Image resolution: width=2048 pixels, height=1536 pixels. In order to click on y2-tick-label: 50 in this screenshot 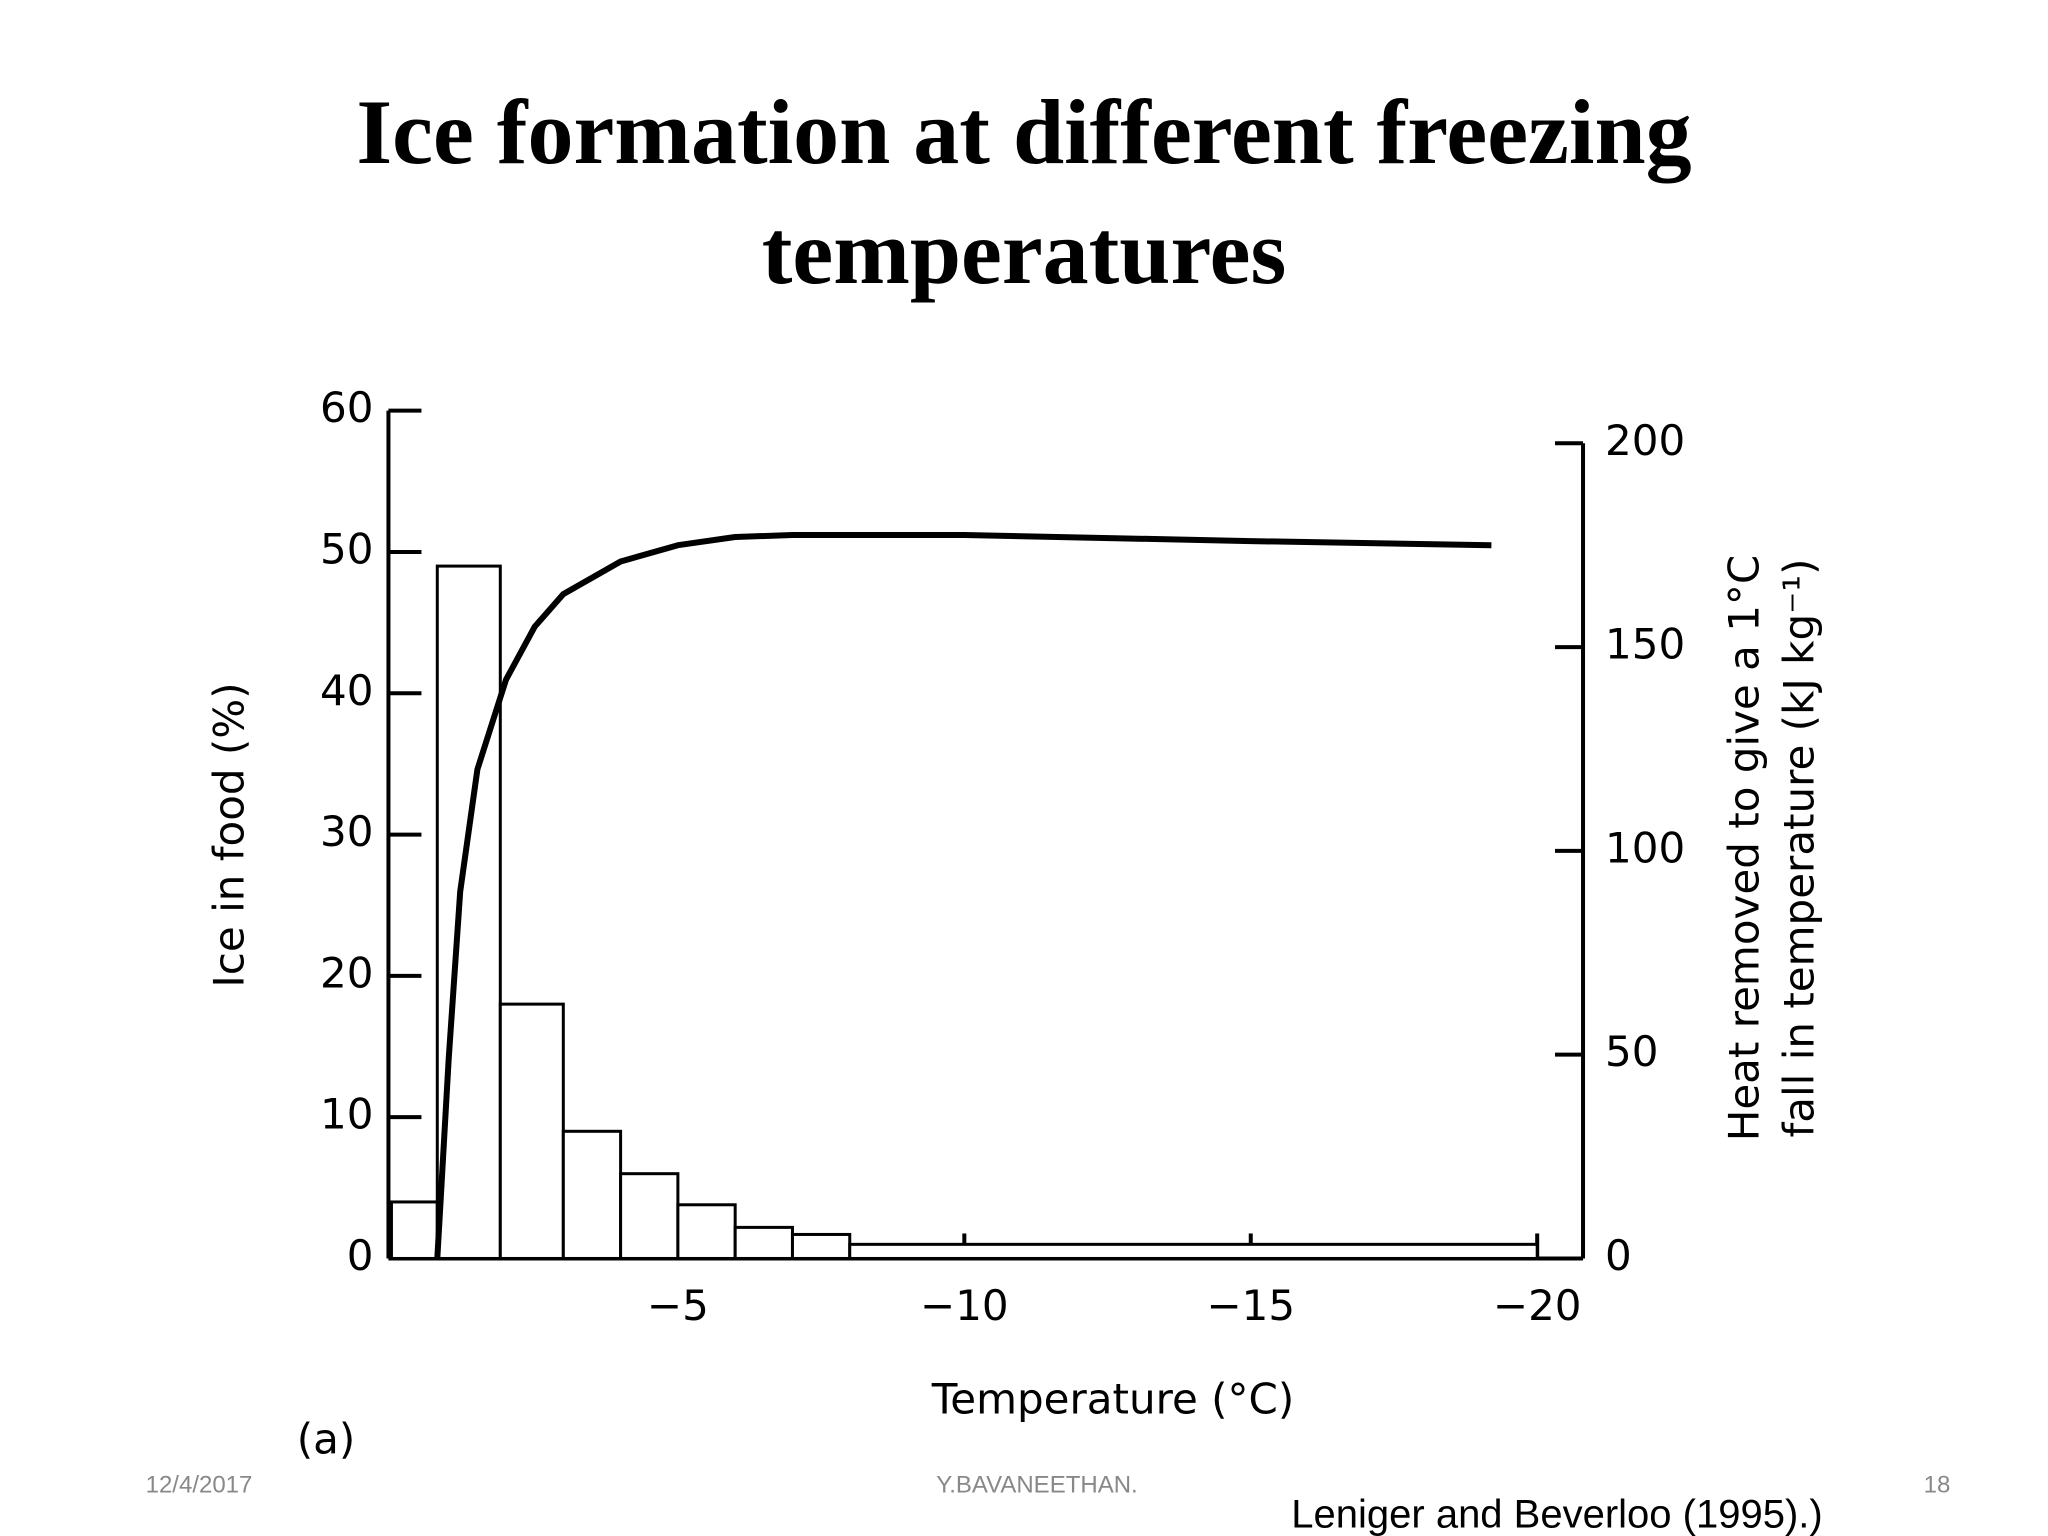, I will do `click(1631, 1051)`.